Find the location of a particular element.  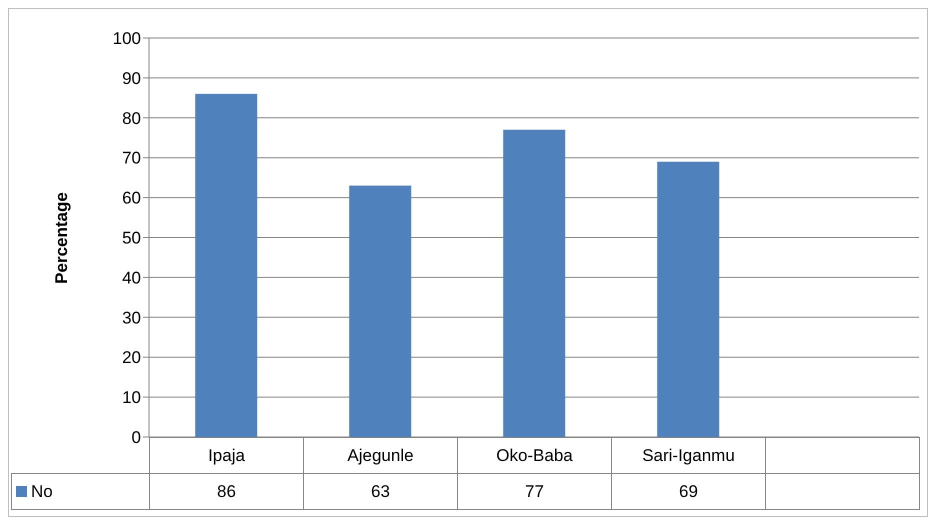

y-axis-title: Percentage is located at coordinates (62, 238).